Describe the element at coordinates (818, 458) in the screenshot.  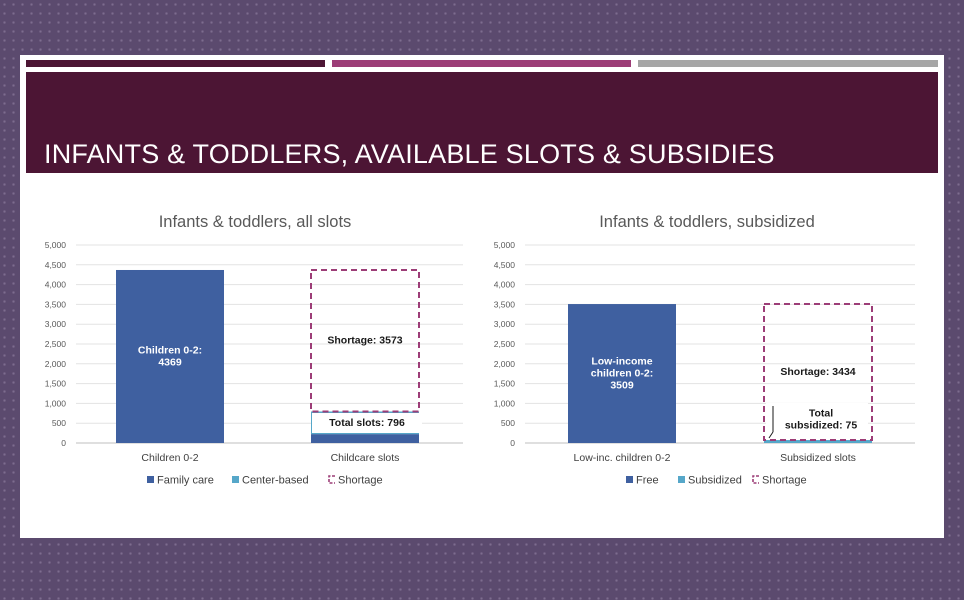
I see `x-tick-label: Subsidized slots` at that location.